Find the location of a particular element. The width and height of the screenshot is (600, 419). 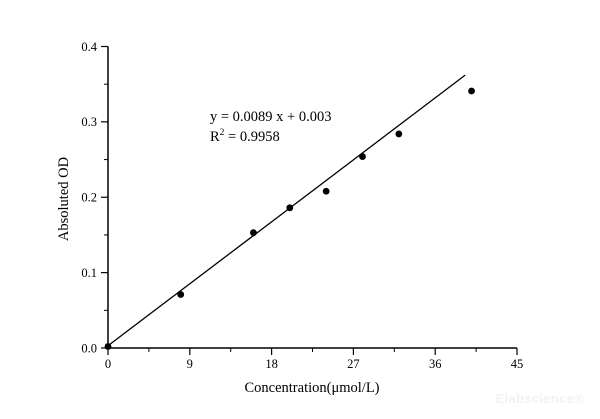

x-tick-label: 18 is located at coordinates (271, 364).